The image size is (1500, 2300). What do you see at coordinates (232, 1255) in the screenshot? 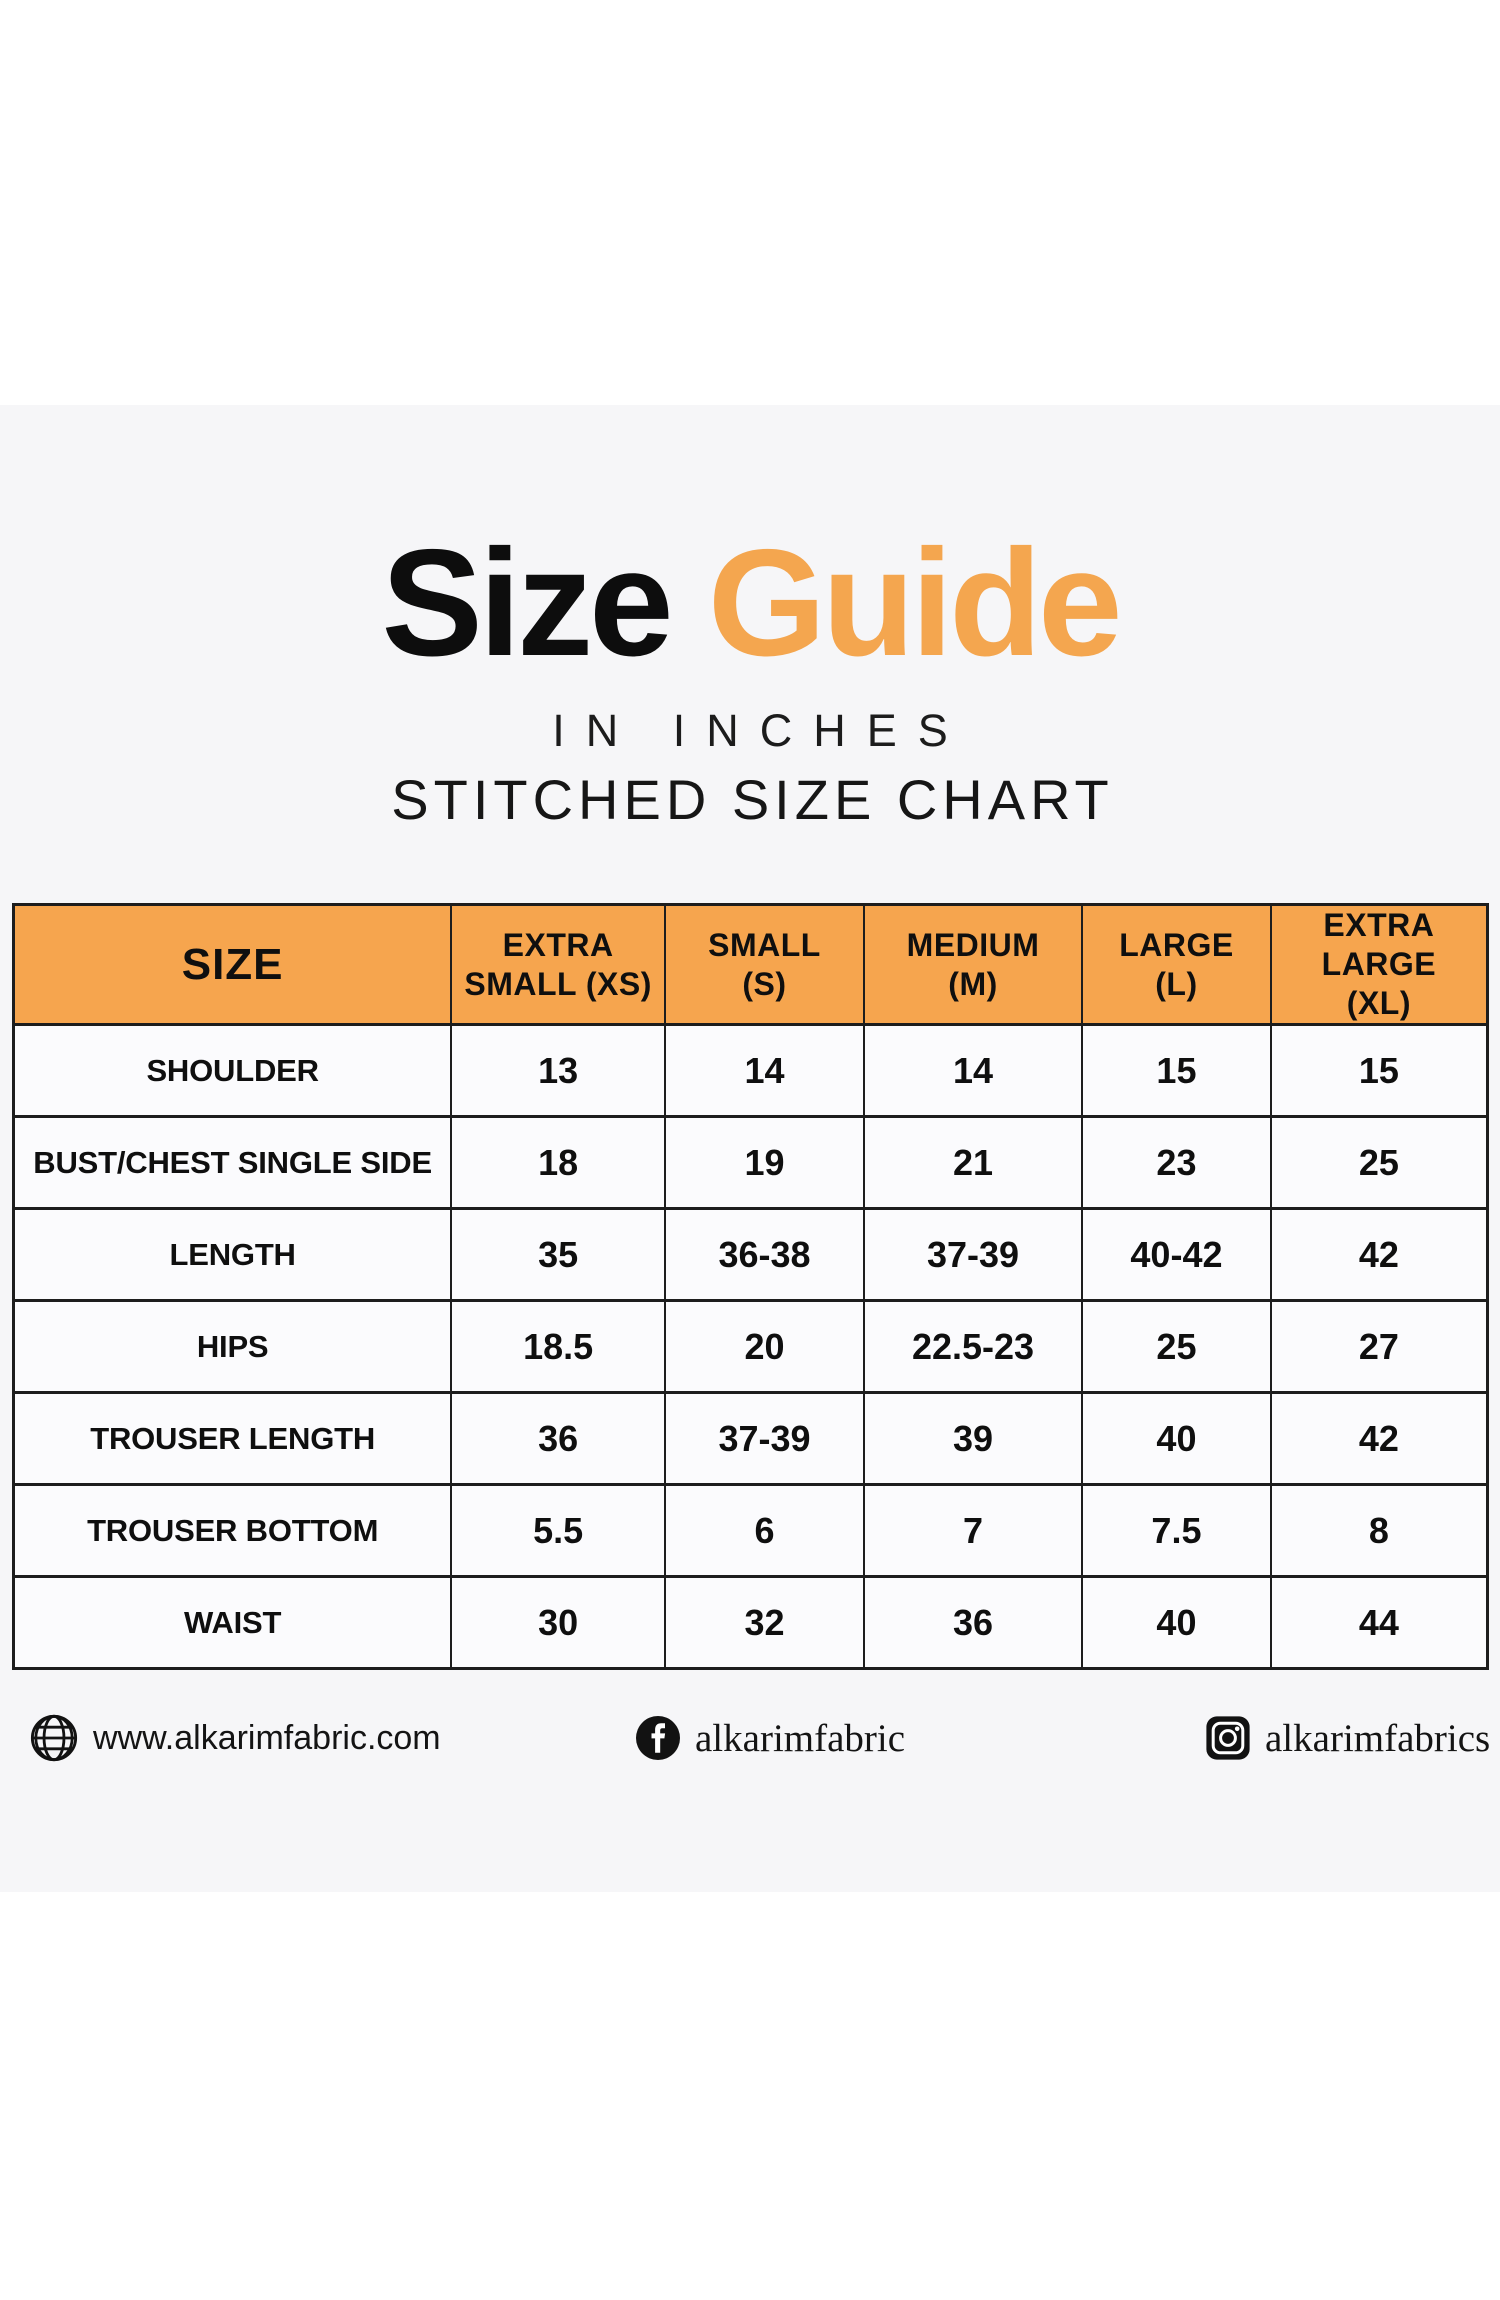
I see `row-label: LENGTH` at bounding box center [232, 1255].